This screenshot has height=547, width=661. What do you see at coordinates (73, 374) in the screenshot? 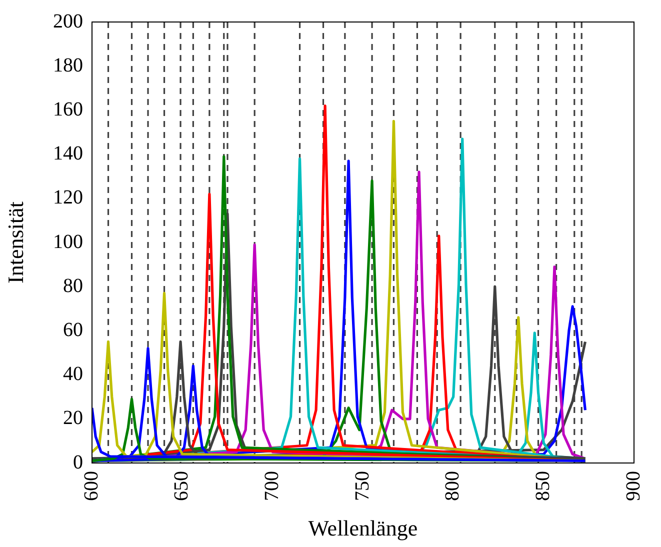
I see `y-tick-label: 40` at bounding box center [73, 374].